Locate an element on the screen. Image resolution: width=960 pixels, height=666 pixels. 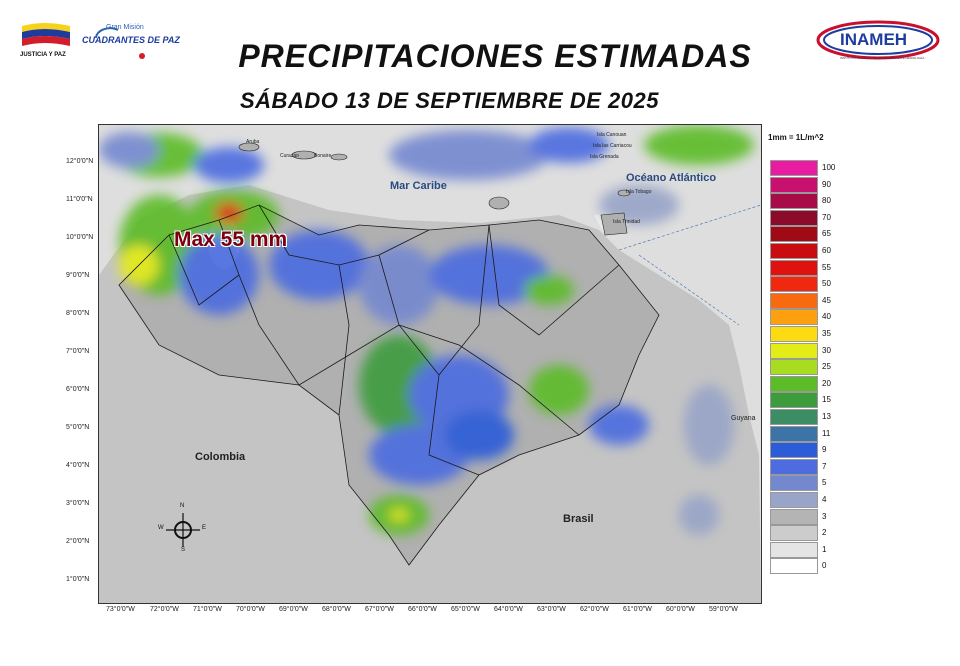
compass-n: N is located at coordinates (182, 506).